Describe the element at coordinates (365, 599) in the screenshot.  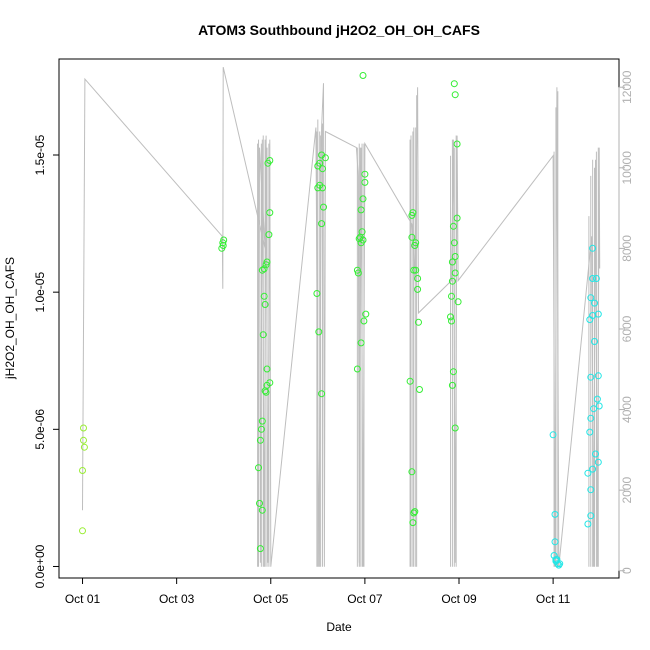
I see `x-tick-label: Oct 07` at that location.